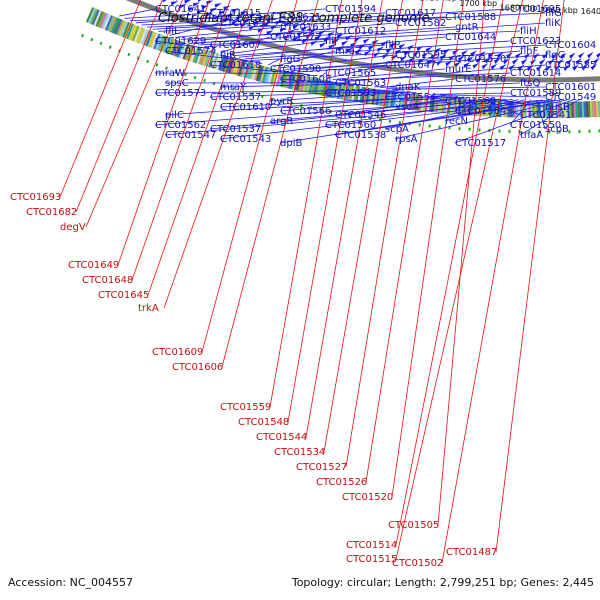 The image size is (600, 600). Describe the element at coordinates (291, 143) in the screenshot. I see `forward-gene-label: dpiB` at that location.